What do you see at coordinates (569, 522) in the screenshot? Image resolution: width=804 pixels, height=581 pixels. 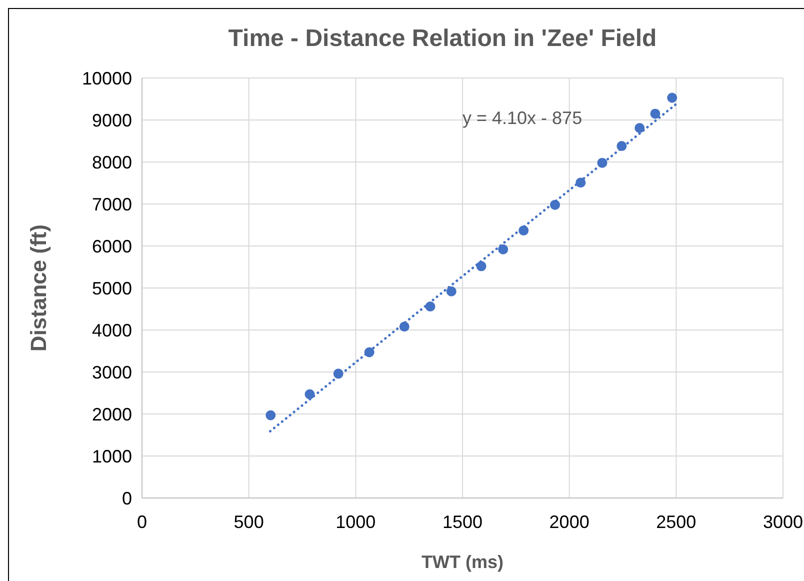 I see `x-tick-label: 2000` at bounding box center [569, 522].